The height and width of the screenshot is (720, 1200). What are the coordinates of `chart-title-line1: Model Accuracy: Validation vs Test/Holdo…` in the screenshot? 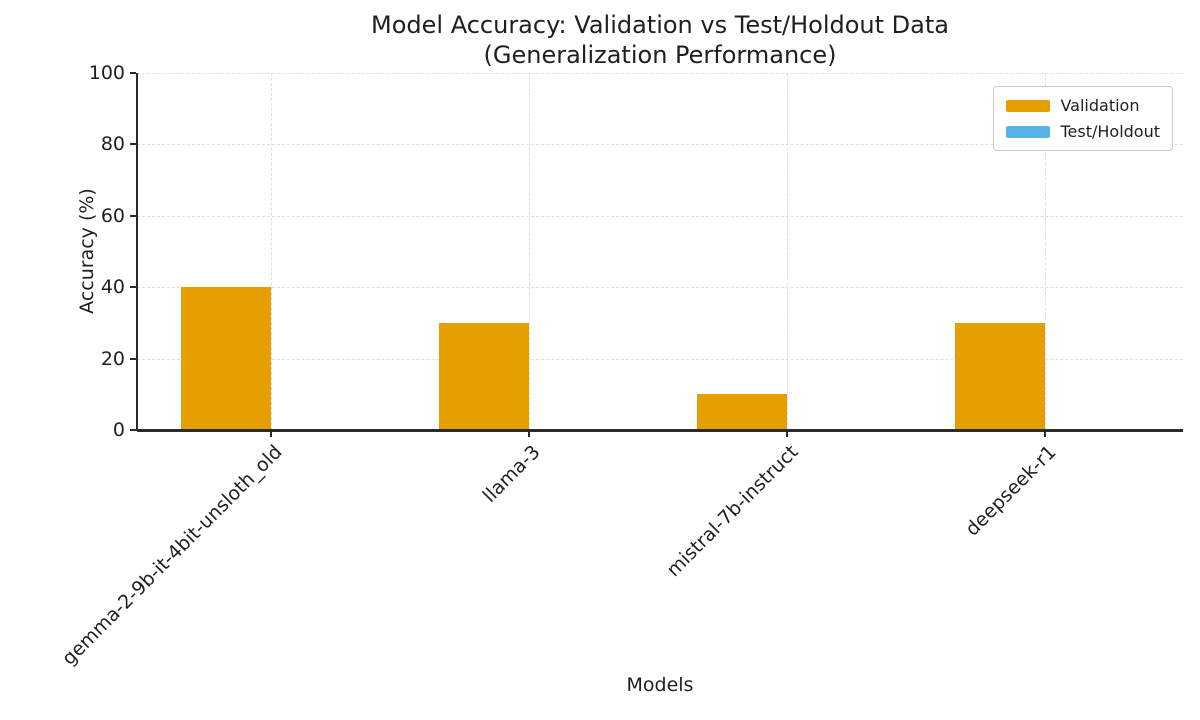 It's located at (660, 25).